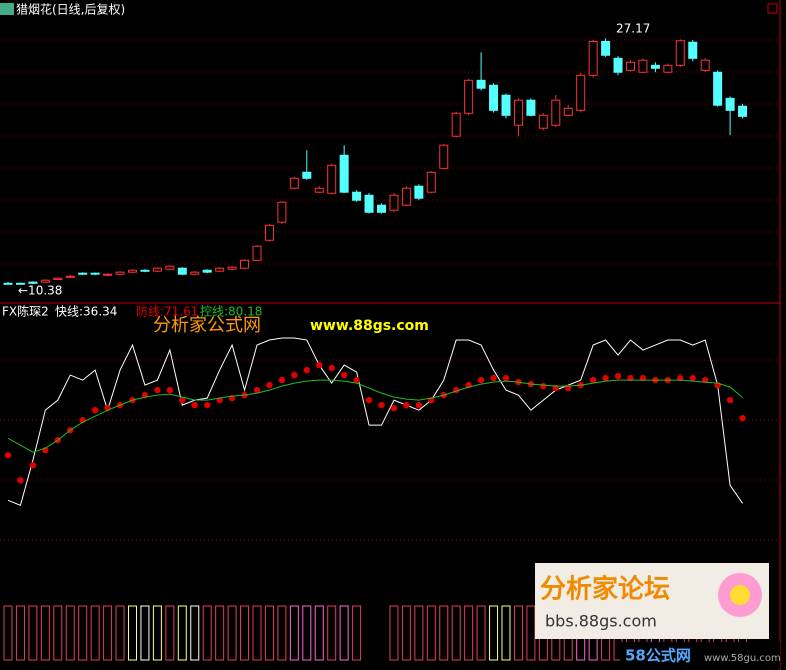 This screenshot has width=786, height=670. What do you see at coordinates (700, 655) in the screenshot?
I see `brand-box` at bounding box center [700, 655].